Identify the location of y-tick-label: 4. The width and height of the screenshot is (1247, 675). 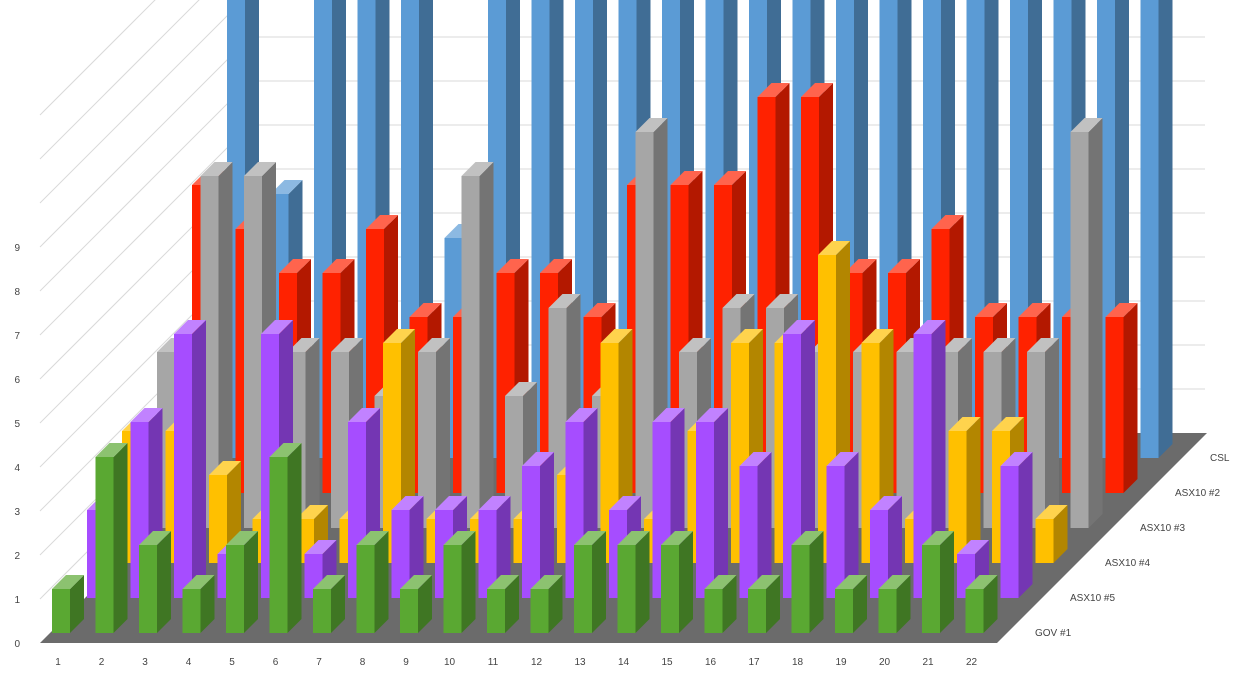
(17, 468).